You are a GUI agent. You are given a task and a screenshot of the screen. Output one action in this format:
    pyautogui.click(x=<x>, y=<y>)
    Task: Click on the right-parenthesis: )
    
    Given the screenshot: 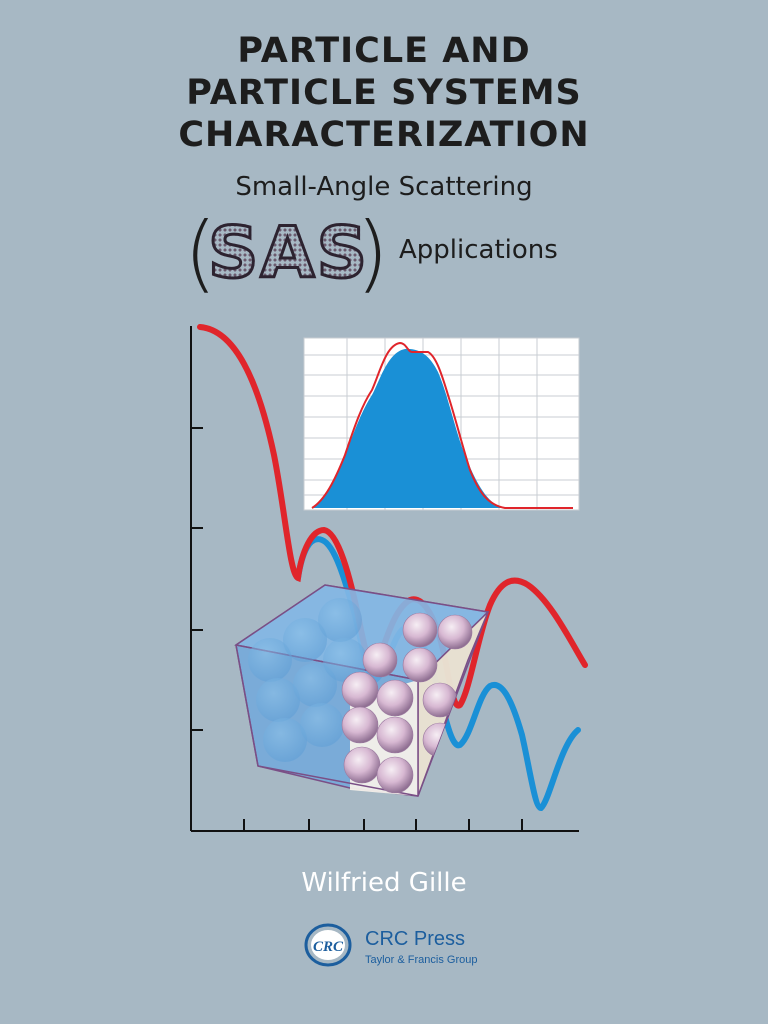 What is the action you would take?
    pyautogui.click(x=372, y=253)
    